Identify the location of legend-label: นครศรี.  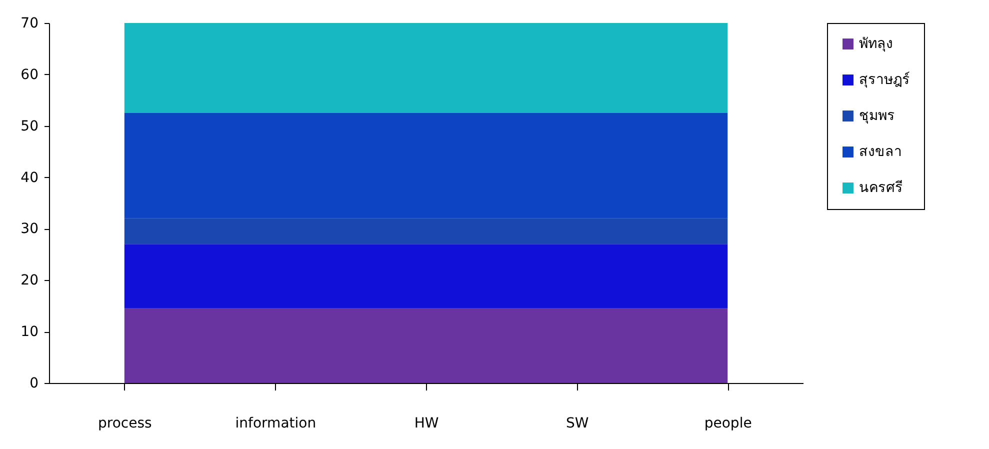
(881, 188).